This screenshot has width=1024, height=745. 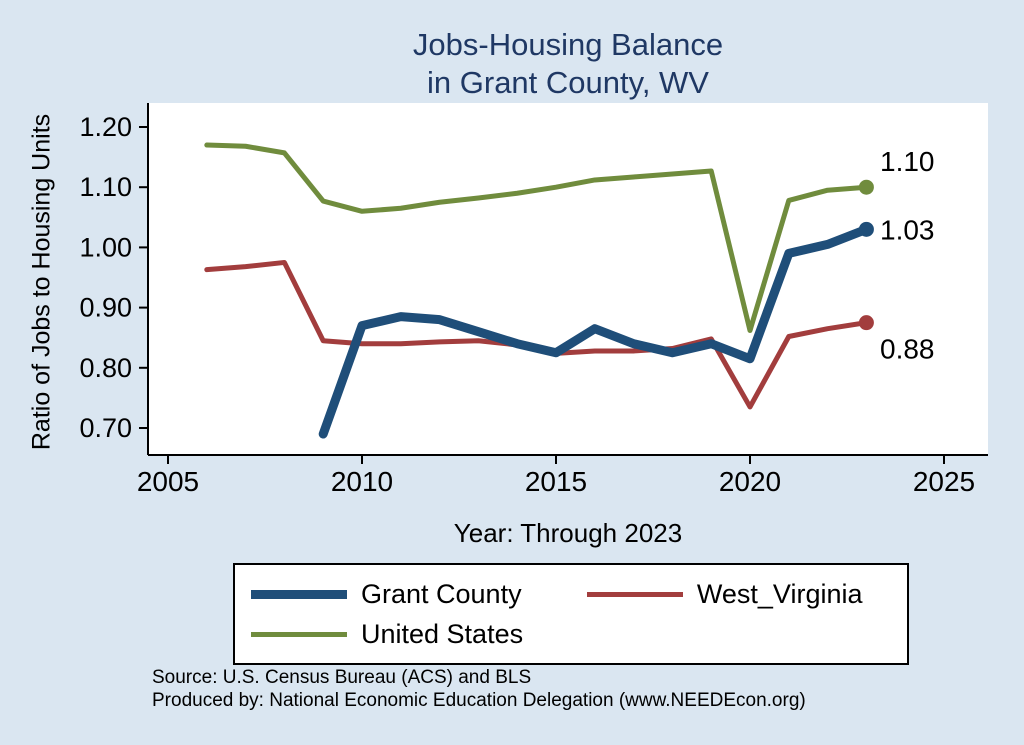 I want to click on legend-swatch-grant-county, so click(x=299, y=594).